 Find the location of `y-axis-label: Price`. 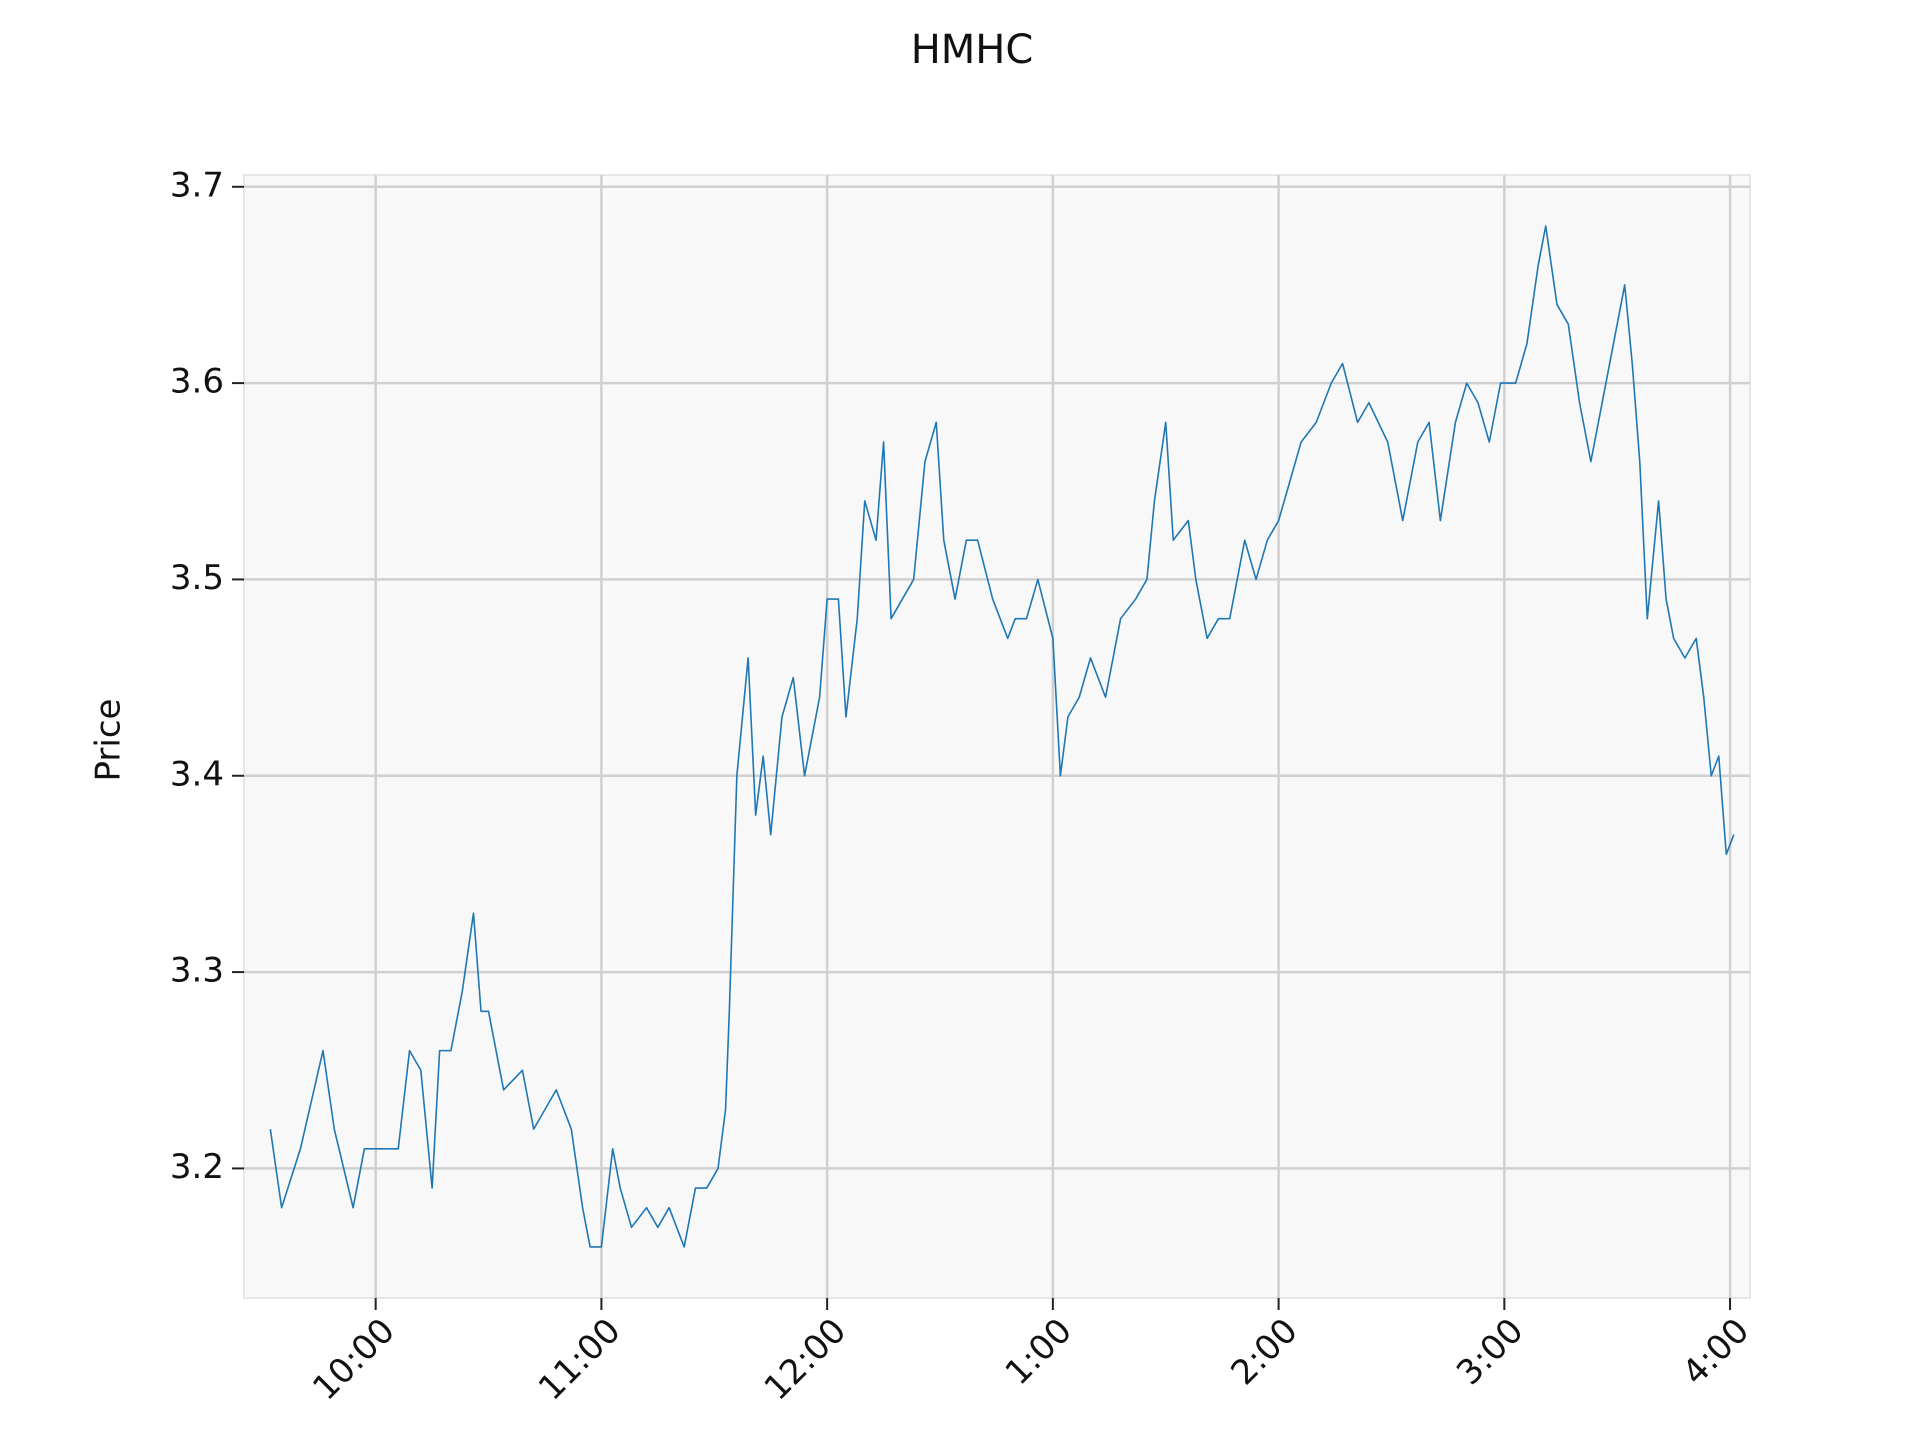

y-axis-label: Price is located at coordinates (109, 740).